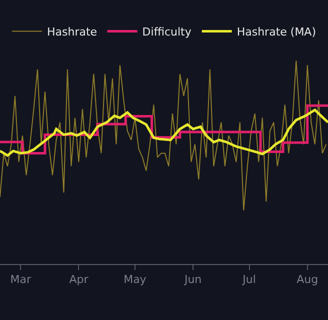  Describe the element at coordinates (249, 279) in the screenshot. I see `x-tick-label: Jul` at that location.